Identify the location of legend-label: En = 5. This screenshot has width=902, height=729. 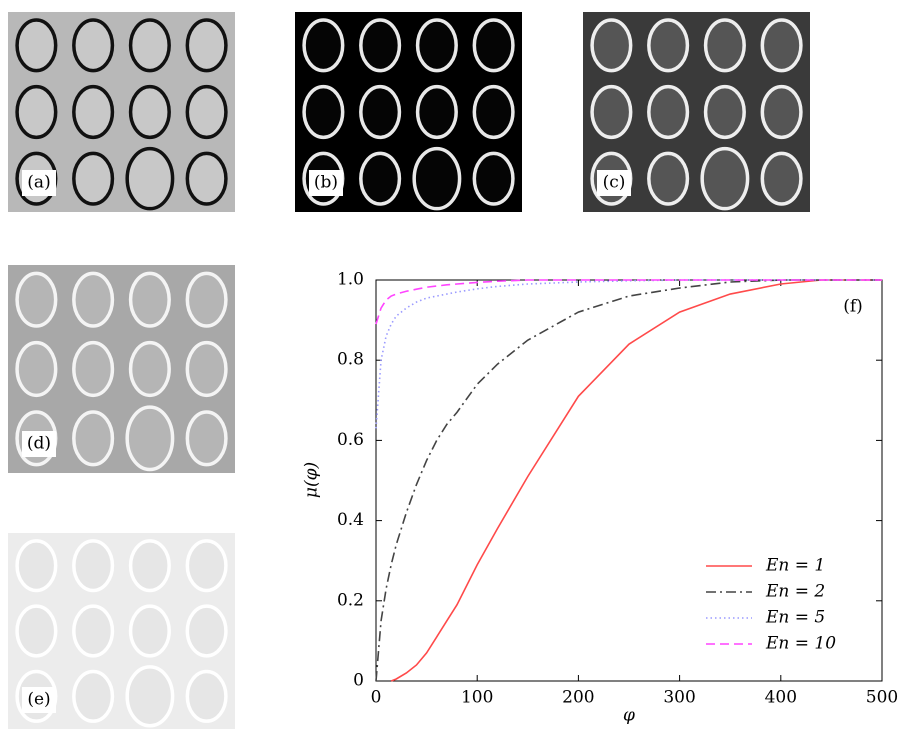
(795, 618).